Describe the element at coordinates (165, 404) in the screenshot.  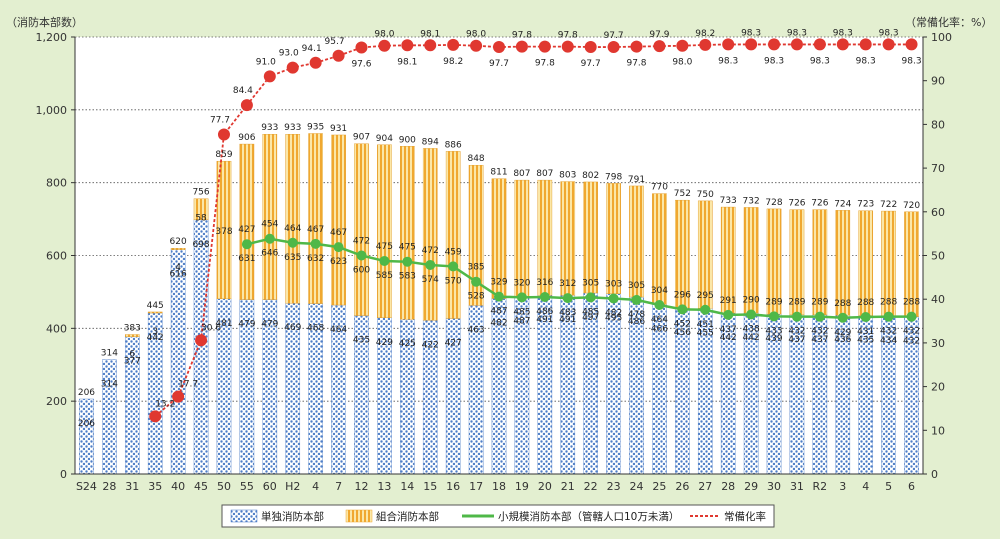
I see `label-rate: 13.2` at that location.